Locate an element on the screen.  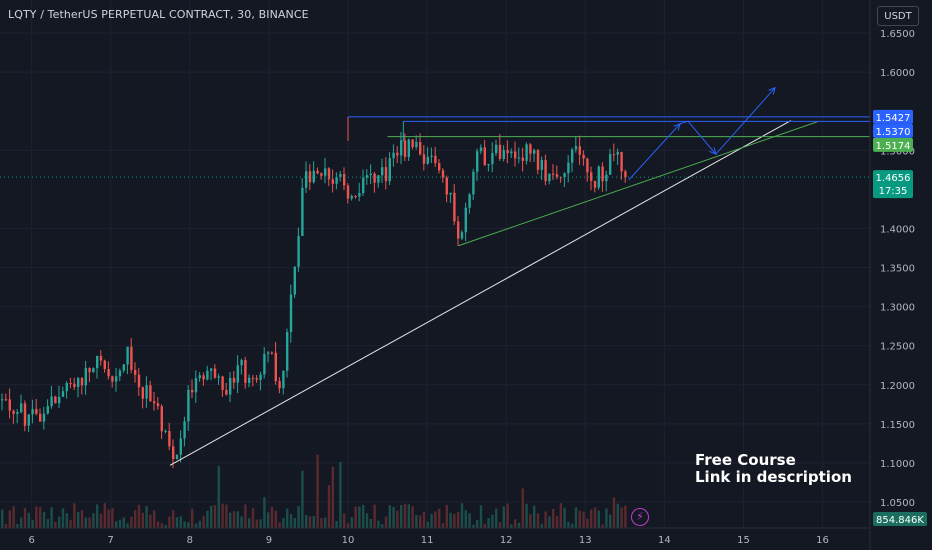
x-tick-label: 9 is located at coordinates (269, 540).